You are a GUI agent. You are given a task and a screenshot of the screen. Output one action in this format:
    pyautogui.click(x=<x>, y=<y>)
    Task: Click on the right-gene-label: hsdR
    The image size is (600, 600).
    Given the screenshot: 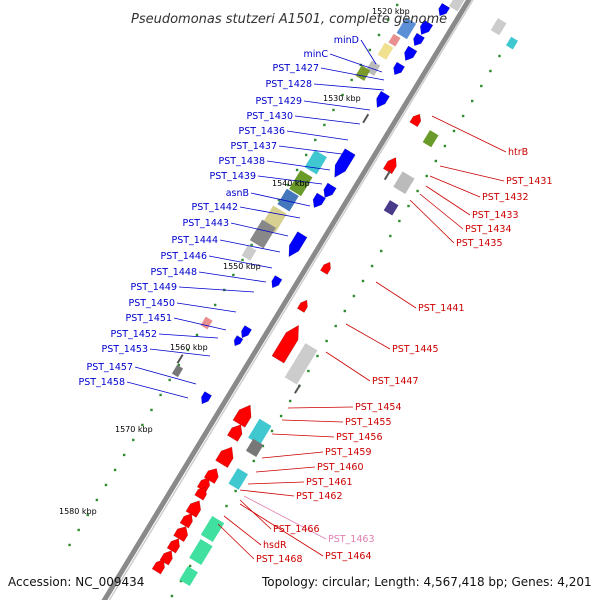 What is the action you would take?
    pyautogui.click(x=275, y=545)
    